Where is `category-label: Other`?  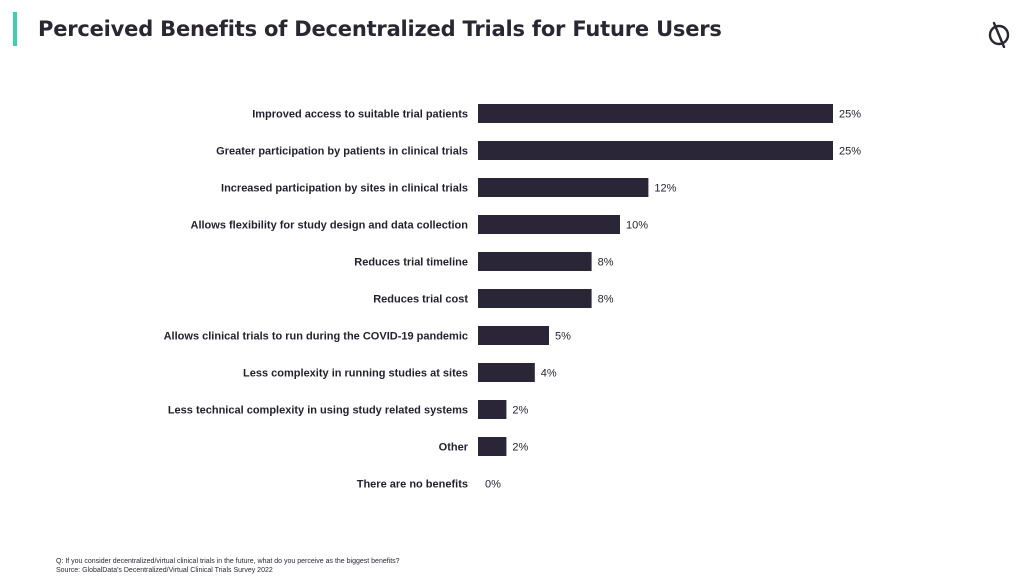 category-label: Other is located at coordinates (454, 448).